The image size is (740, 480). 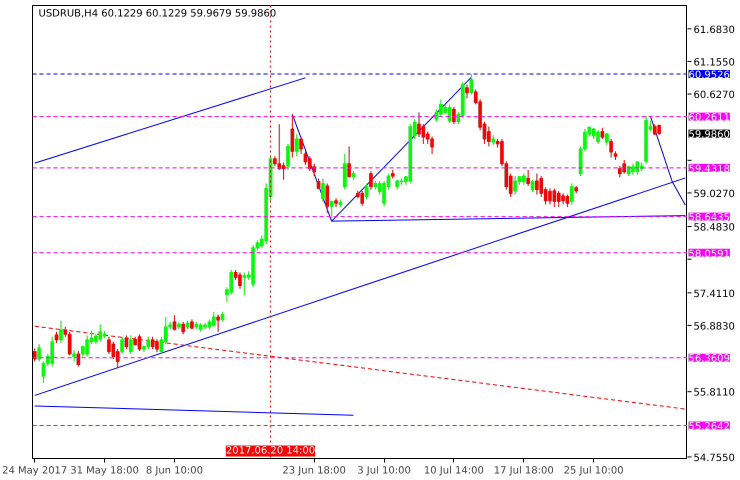 What do you see at coordinates (714, 294) in the screenshot?
I see `y-tick-label: 57.4110` at bounding box center [714, 294].